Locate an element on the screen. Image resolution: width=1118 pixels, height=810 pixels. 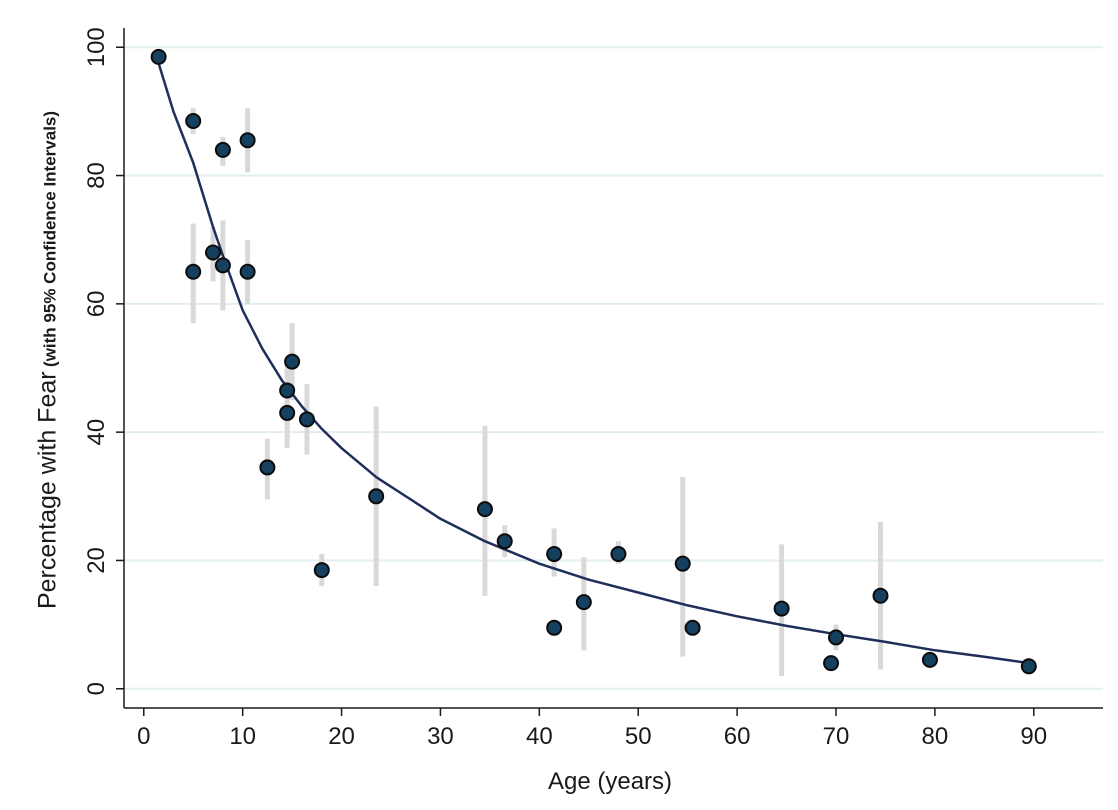
x-tick-label: 60 is located at coordinates (737, 736).